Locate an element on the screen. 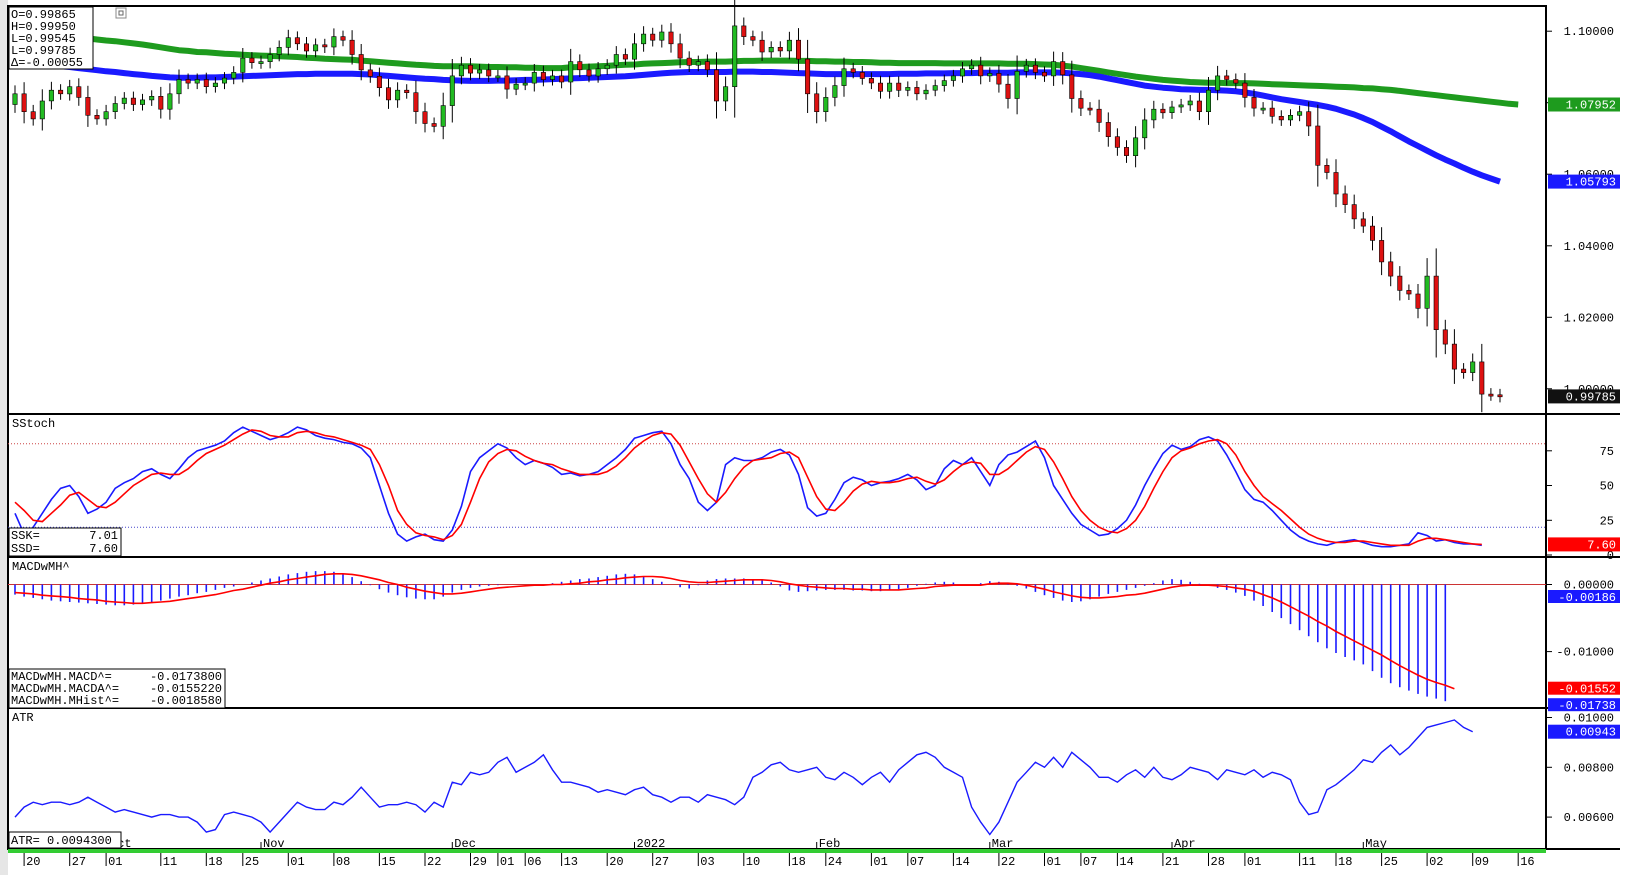 Image resolution: width=1628 pixels, height=875 pixels. badge-macd-0-bg is located at coordinates (1584, 596).